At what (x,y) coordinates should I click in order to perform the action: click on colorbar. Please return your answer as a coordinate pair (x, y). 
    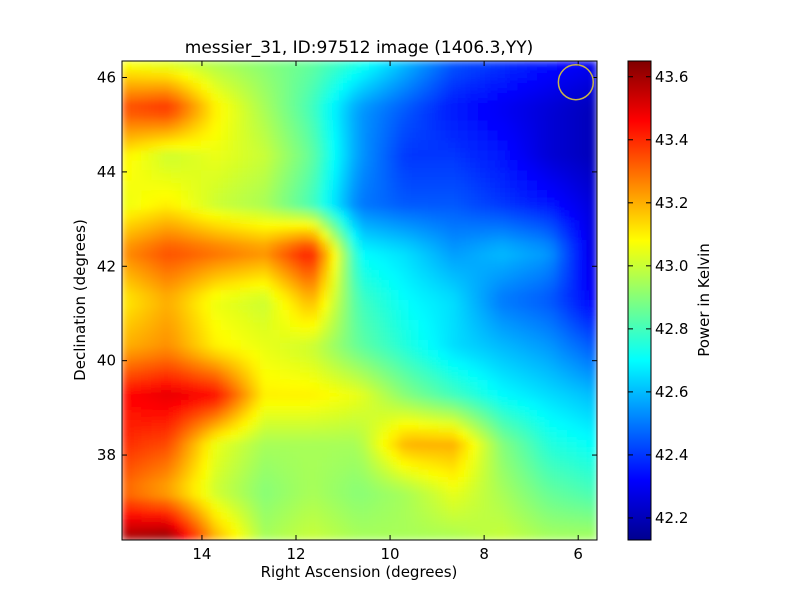
    Looking at the image, I should click on (639, 300).